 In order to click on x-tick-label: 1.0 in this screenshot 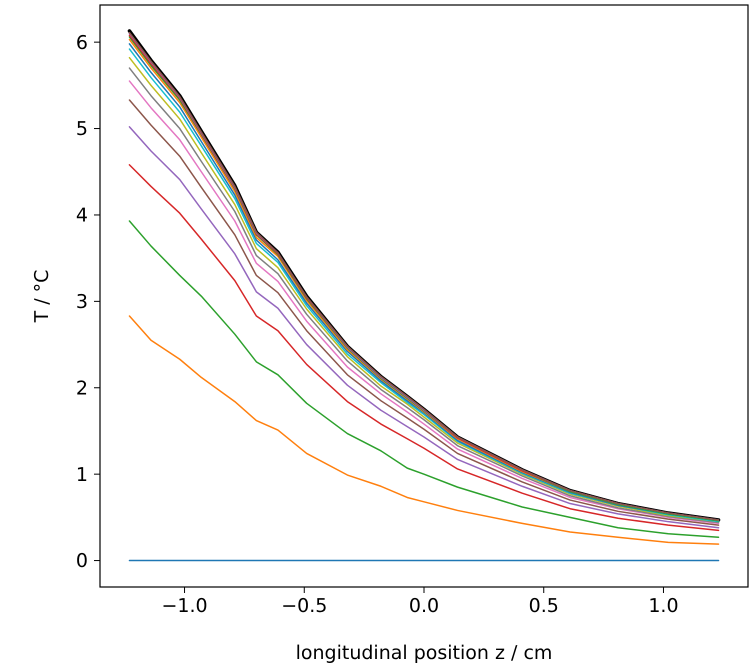, I will do `click(663, 606)`.